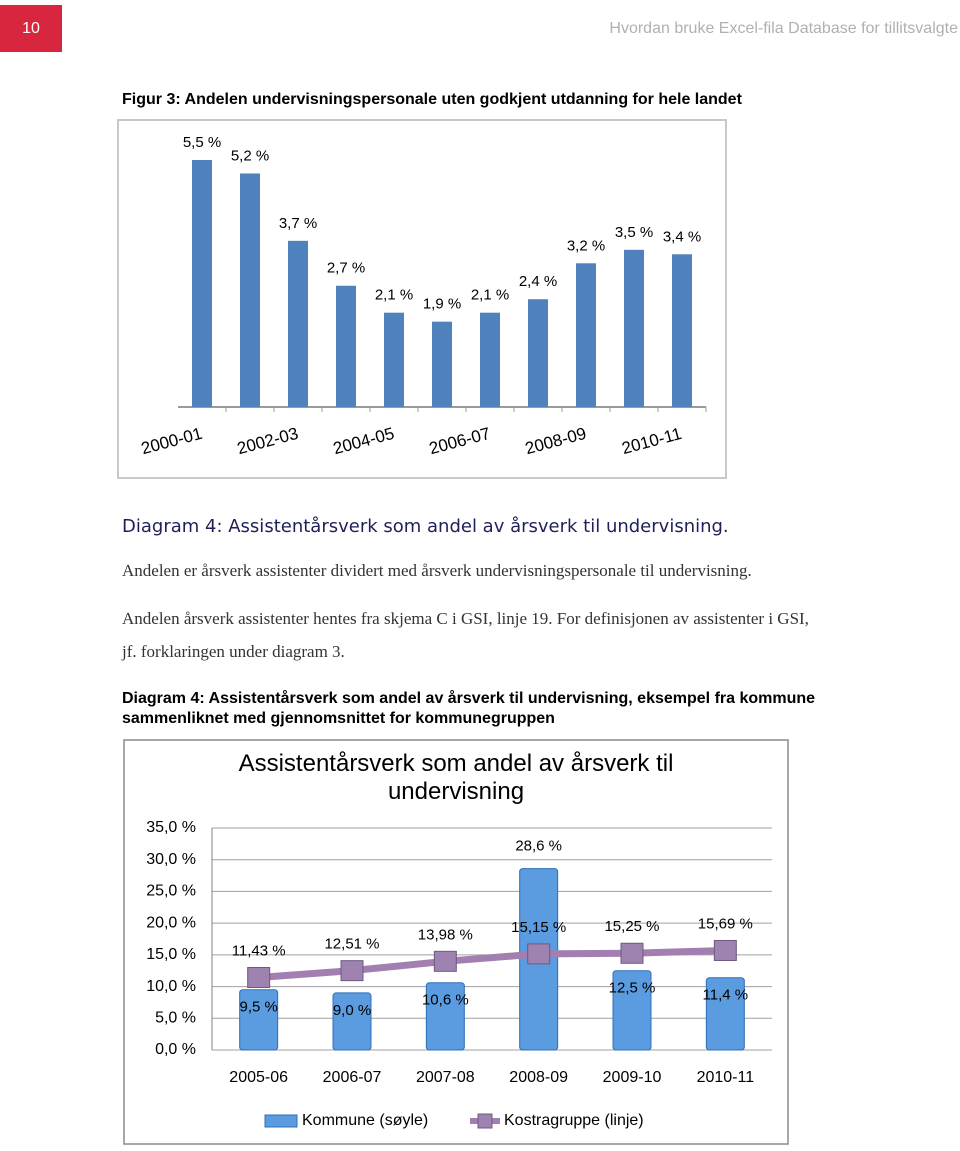  I want to click on value-label: 2,7 %, so click(346, 268).